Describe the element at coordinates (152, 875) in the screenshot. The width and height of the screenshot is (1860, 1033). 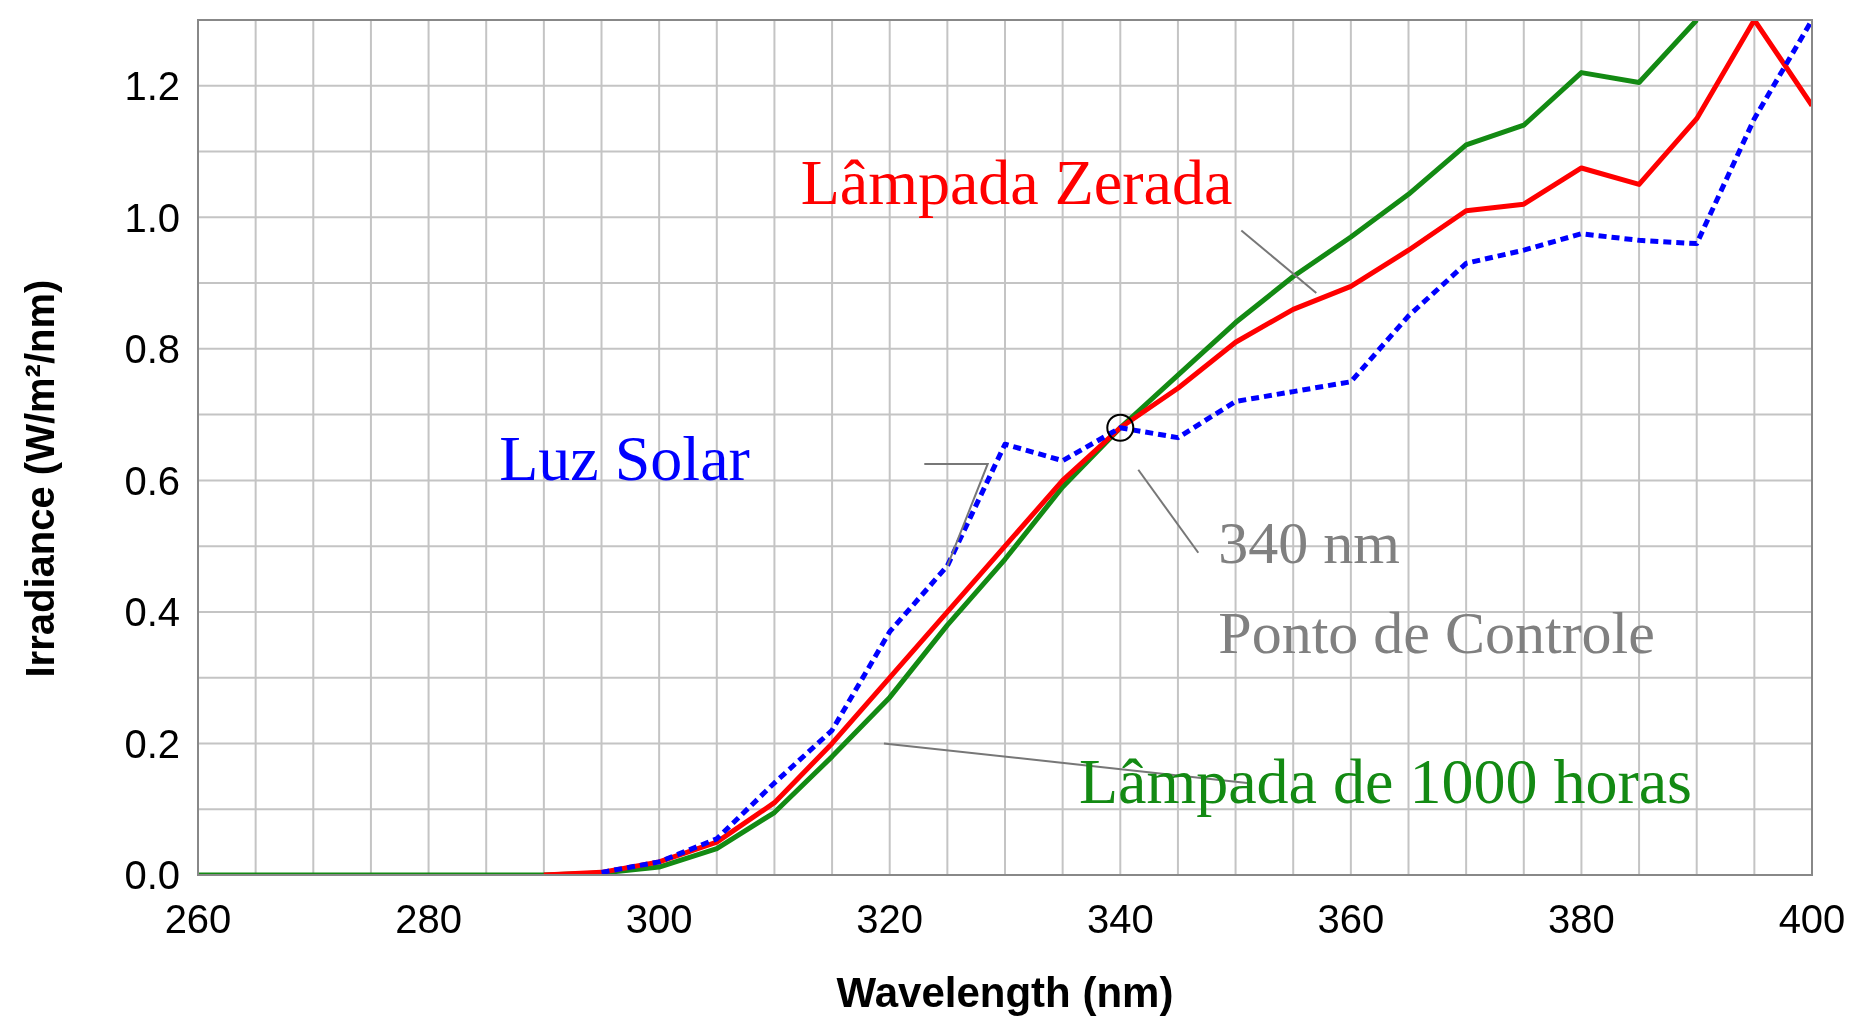
I see `y-tick-label: 0.0` at that location.